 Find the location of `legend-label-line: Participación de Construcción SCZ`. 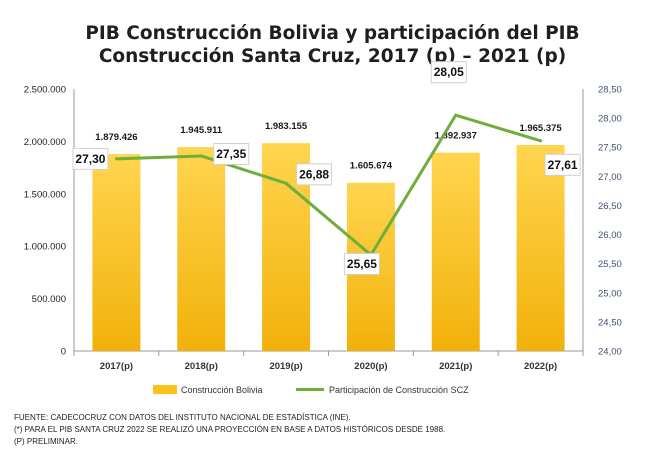

legend-label-line: Participación de Construcción SCZ is located at coordinates (399, 390).